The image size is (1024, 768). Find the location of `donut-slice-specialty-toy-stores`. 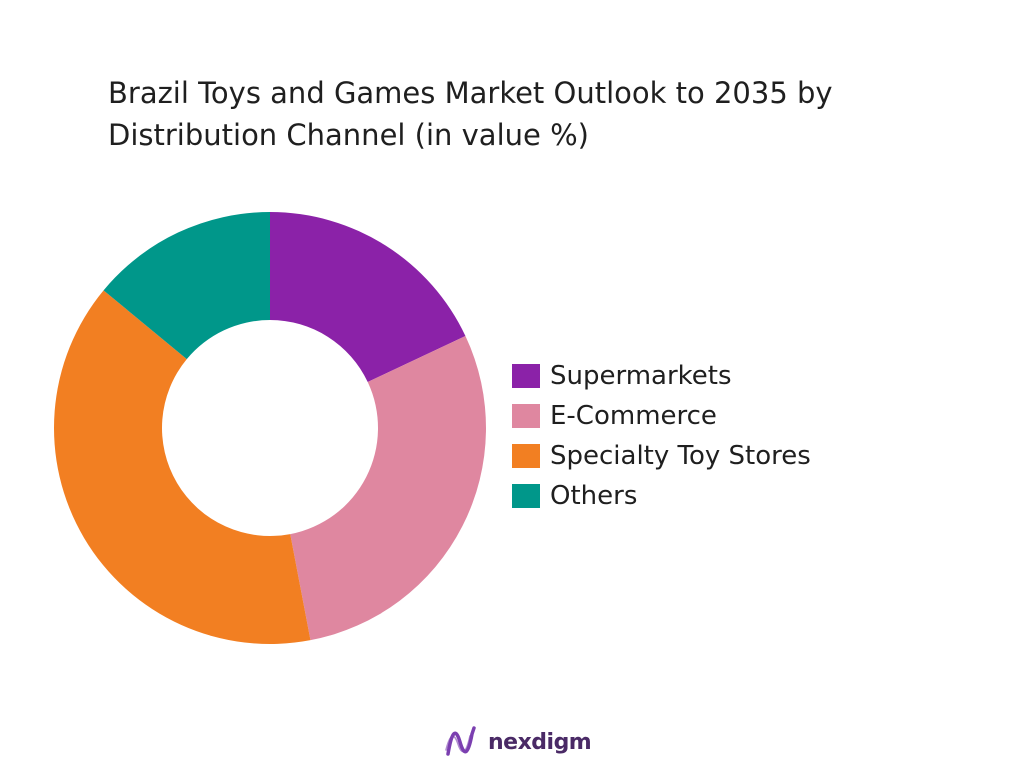

donut-slice-specialty-toy-stores is located at coordinates (182, 467).